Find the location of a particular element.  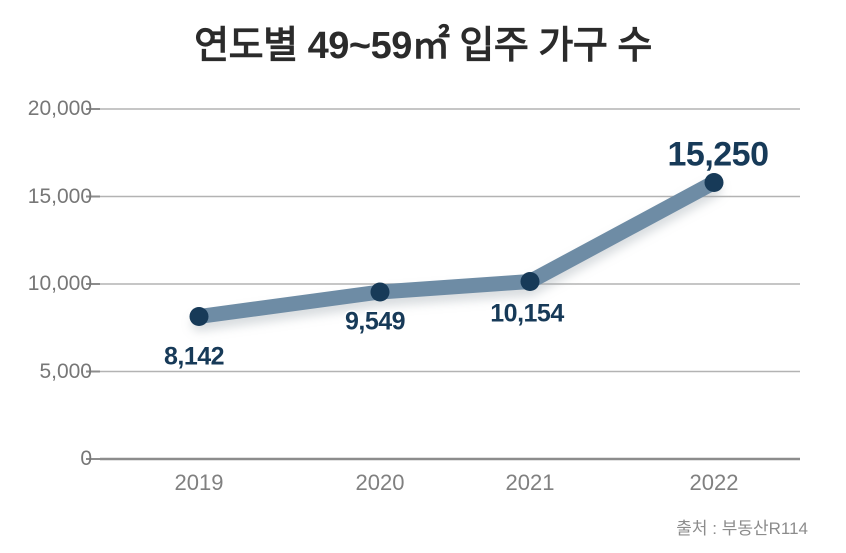

data-label-2020: 9,549 is located at coordinates (375, 321).